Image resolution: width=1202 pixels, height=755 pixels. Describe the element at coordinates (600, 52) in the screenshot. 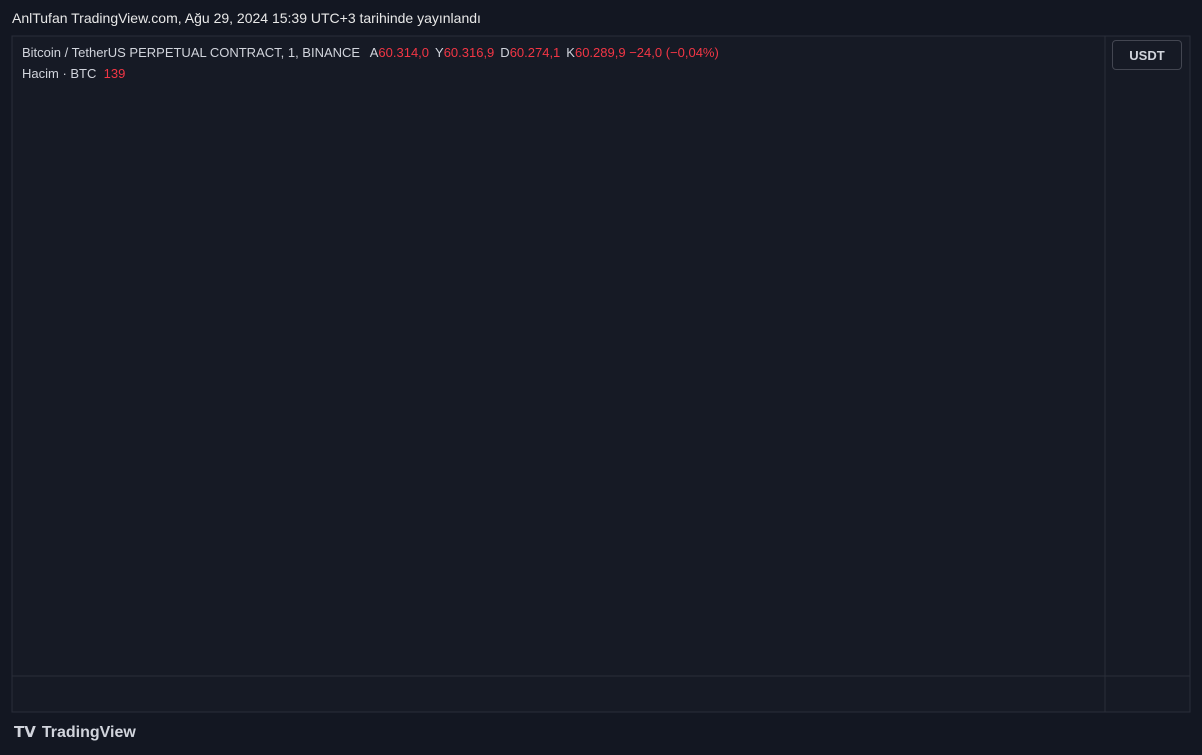

I see `ohlc-value: 60.289,9` at that location.